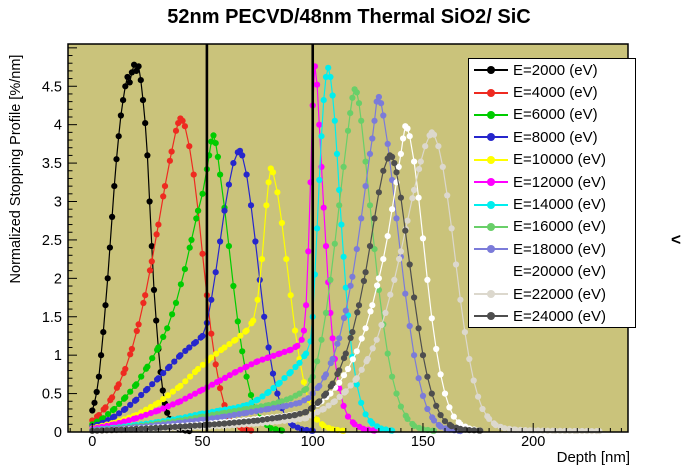 This screenshot has height=476, width=698. Describe the element at coordinates (349, 17) in the screenshot. I see `chart-title: 52nm PECVD/48nm Thermal SiO2/ SiC` at that location.